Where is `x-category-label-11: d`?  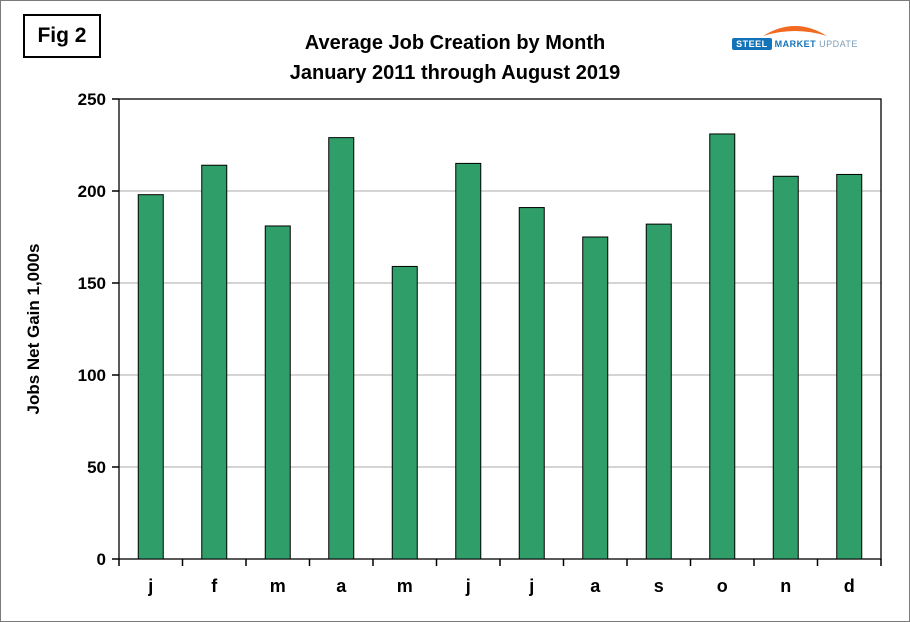
x-category-label-11: d is located at coordinates (849, 586).